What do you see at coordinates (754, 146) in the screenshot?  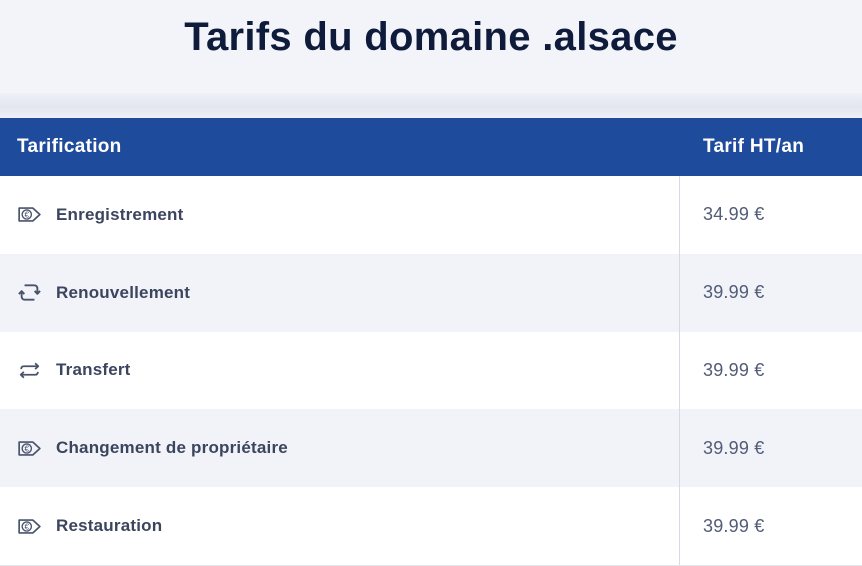 I see `column-header-tarif-ht-an: Tarif HT/an` at bounding box center [754, 146].